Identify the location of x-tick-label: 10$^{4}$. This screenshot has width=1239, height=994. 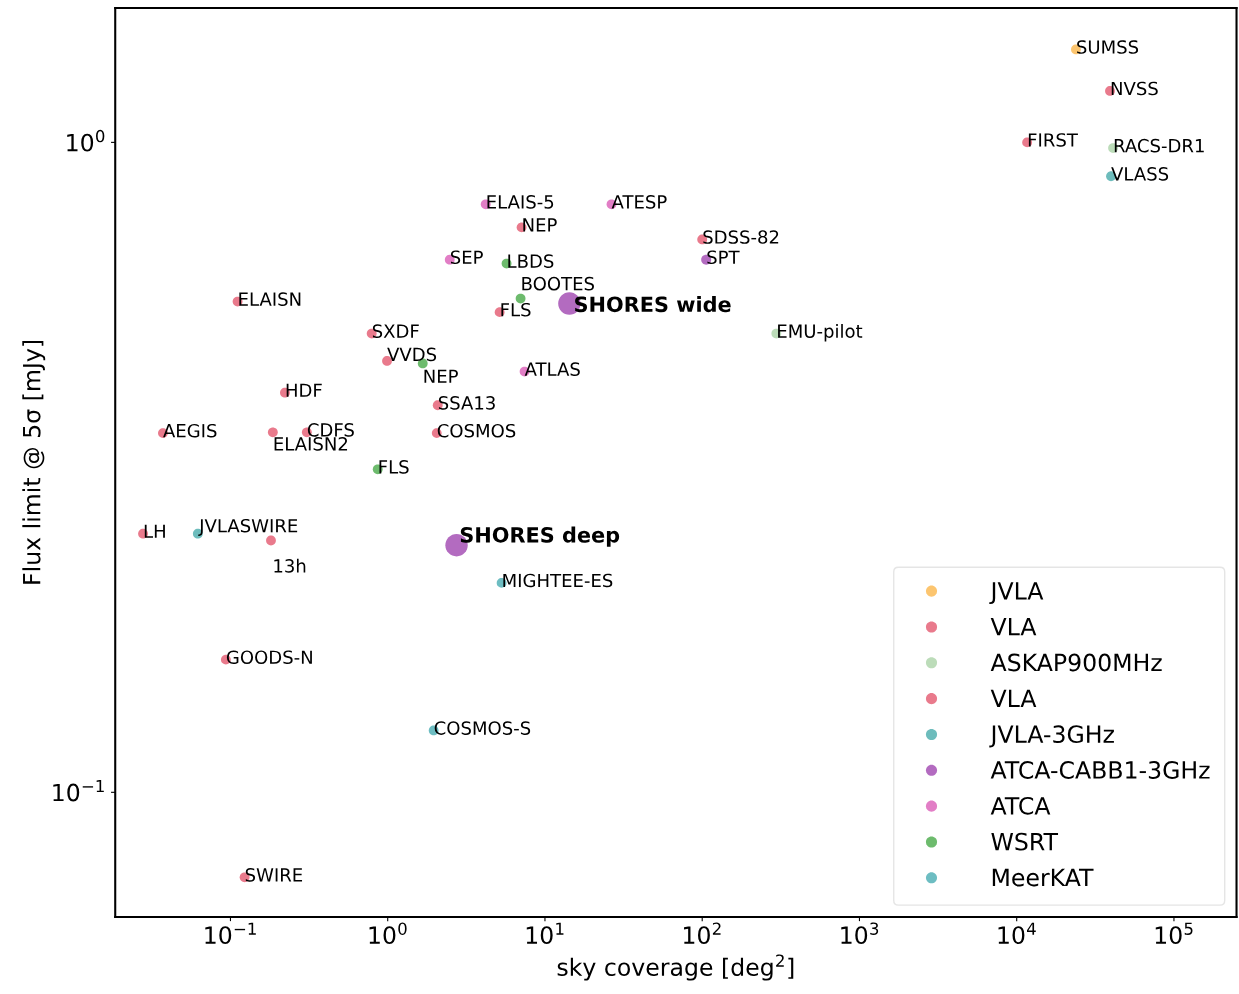
(1017, 933).